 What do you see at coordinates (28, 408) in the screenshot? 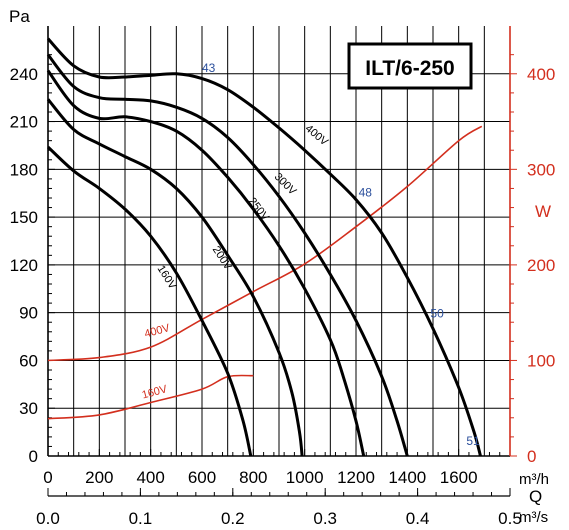
I see `y-left-tick-label: 30` at bounding box center [28, 408].